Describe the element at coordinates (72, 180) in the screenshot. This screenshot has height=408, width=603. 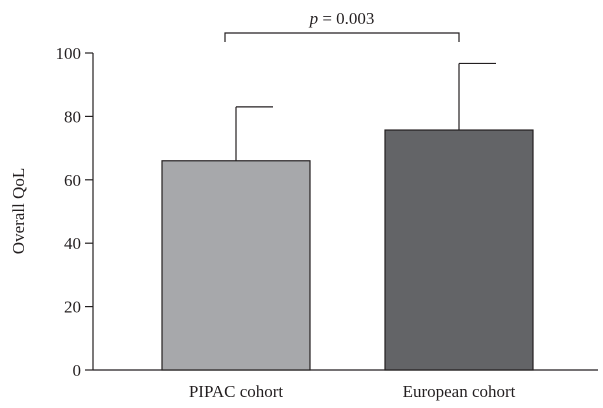
I see `y-tick-label: 60` at that location.